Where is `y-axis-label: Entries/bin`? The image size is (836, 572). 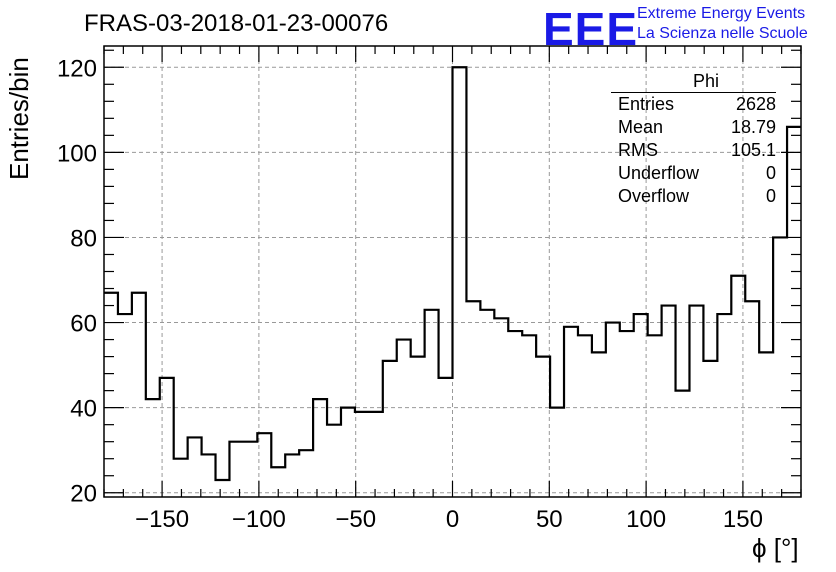 y-axis-label: Entries/bin is located at coordinates (19, 118).